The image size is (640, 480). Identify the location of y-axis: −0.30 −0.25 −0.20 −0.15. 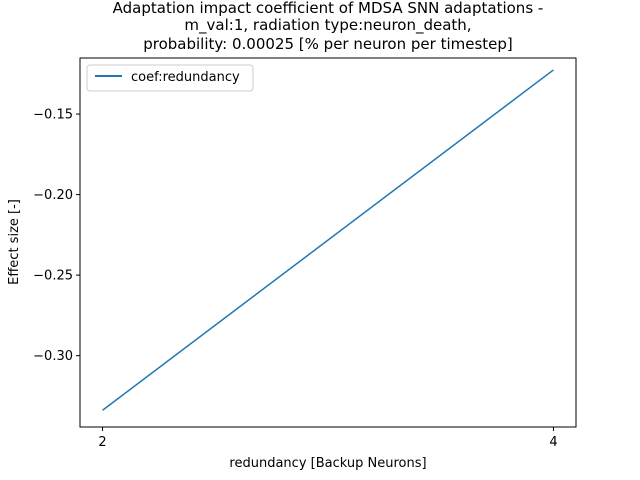
(56, 236).